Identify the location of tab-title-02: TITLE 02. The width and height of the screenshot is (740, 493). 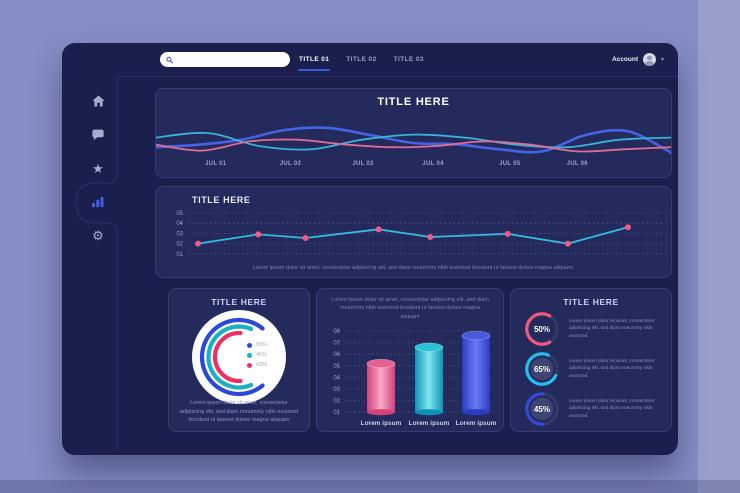
(361, 59).